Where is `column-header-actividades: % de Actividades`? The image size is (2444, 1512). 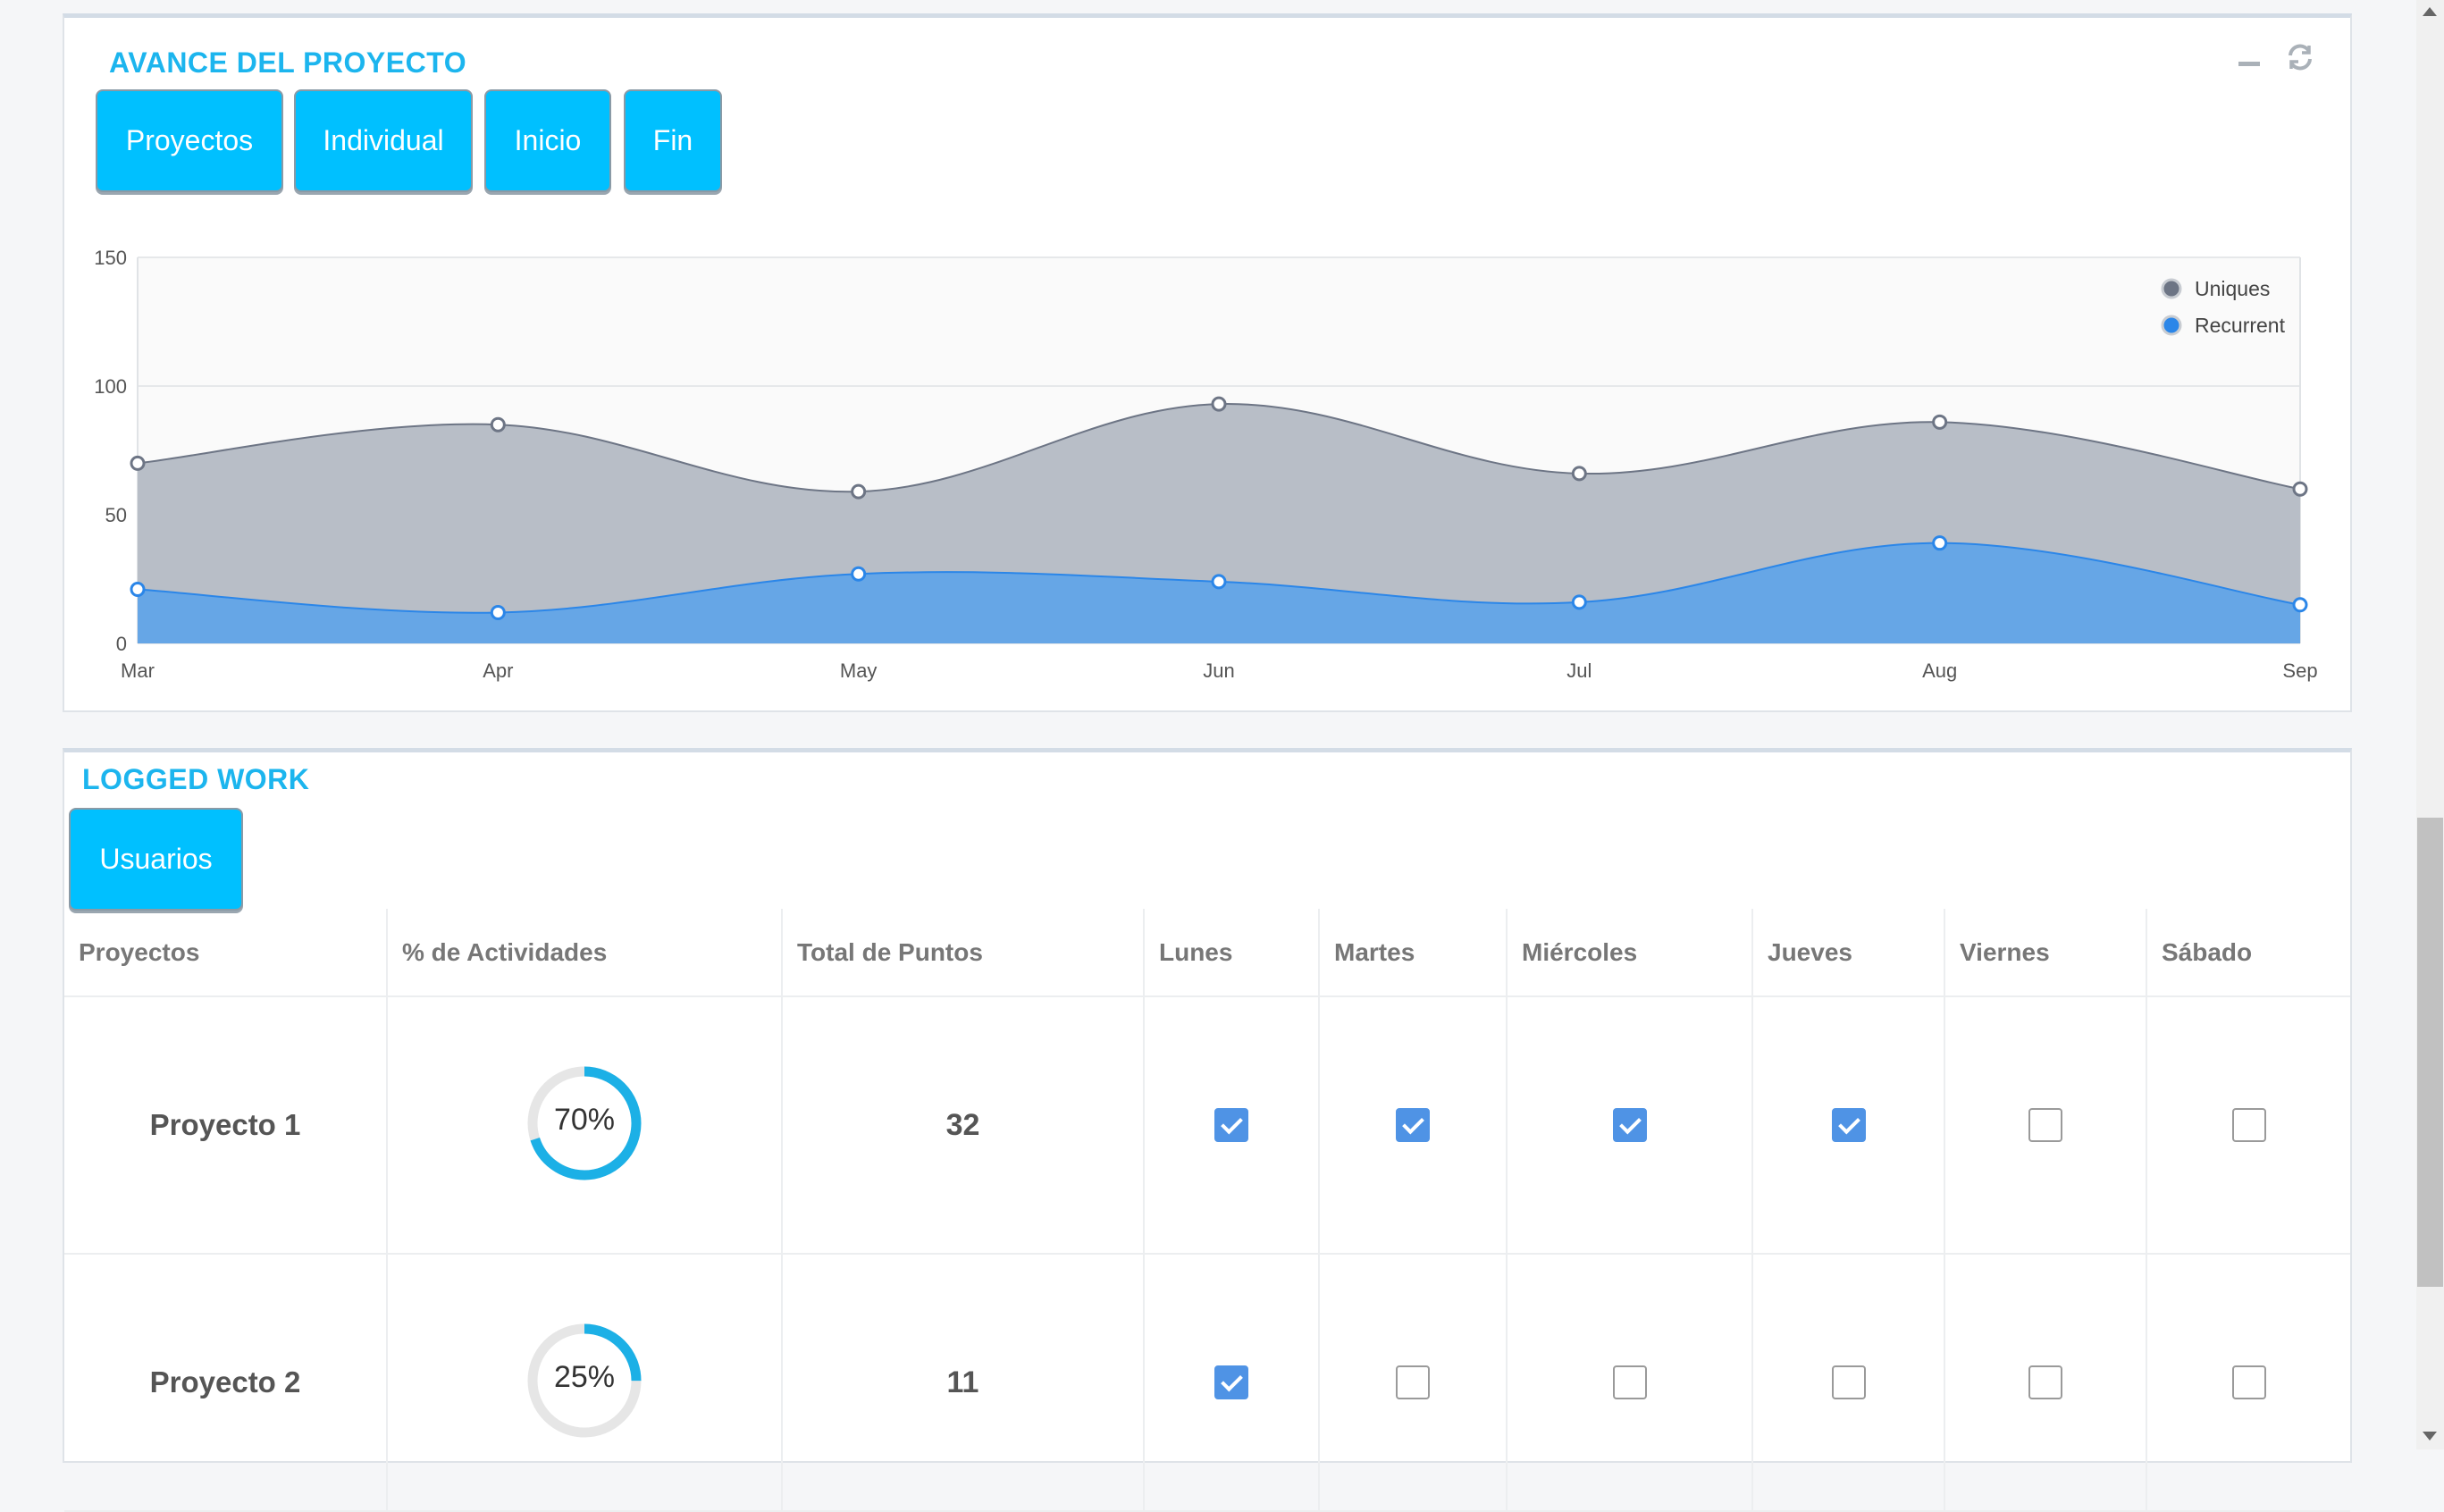
column-header-actividades: % de Actividades is located at coordinates (585, 953).